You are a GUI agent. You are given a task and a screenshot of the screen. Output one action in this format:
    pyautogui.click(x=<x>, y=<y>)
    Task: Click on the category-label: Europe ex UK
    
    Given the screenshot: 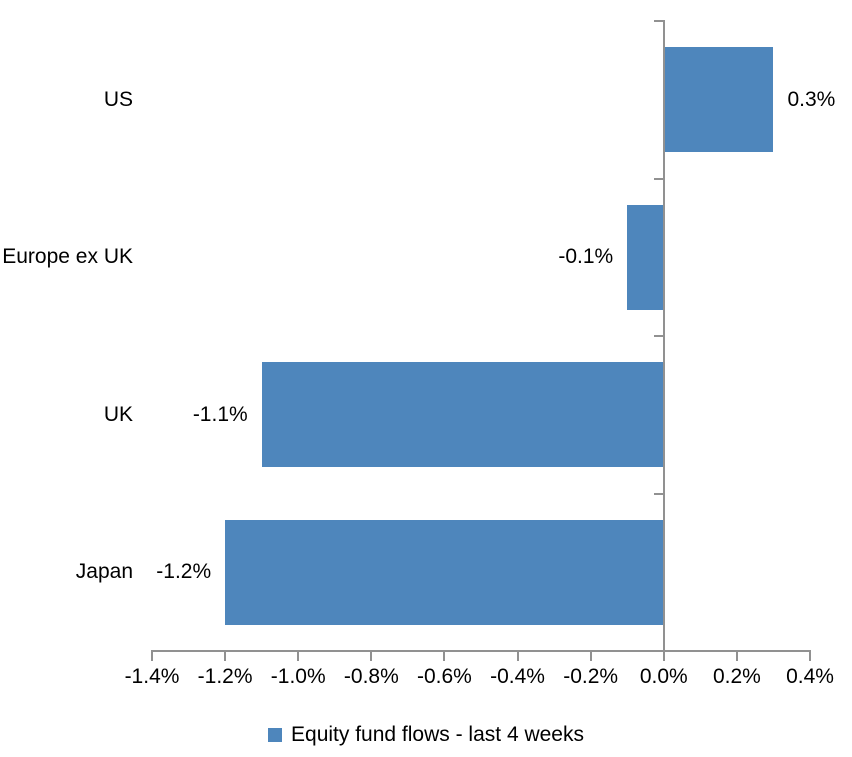 What is the action you would take?
    pyautogui.click(x=67, y=257)
    